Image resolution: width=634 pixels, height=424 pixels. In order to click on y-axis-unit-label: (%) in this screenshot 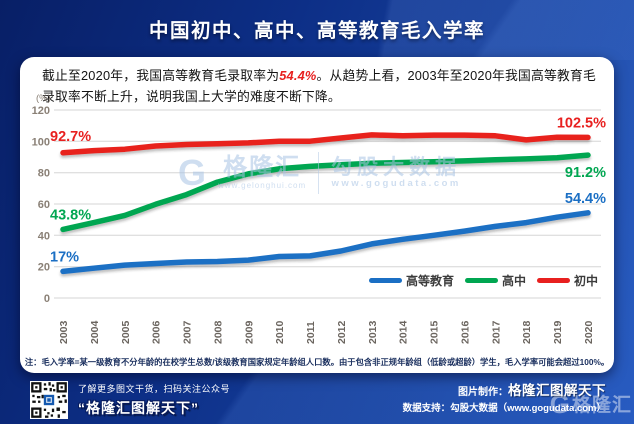, I will do `click(43, 98)`.